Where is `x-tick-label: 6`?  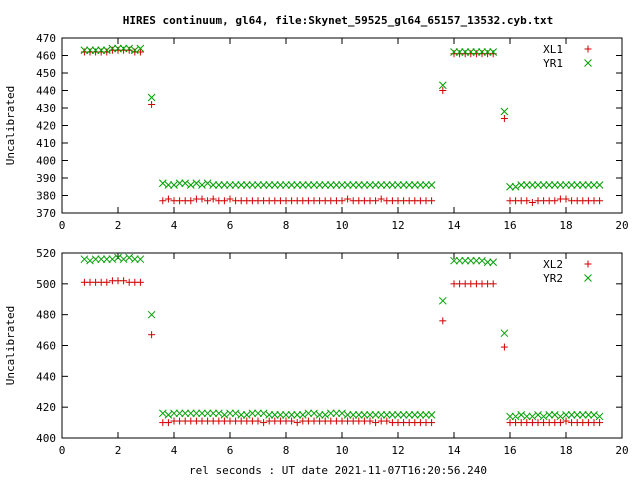
x-tick-label: 6 is located at coordinates (230, 450).